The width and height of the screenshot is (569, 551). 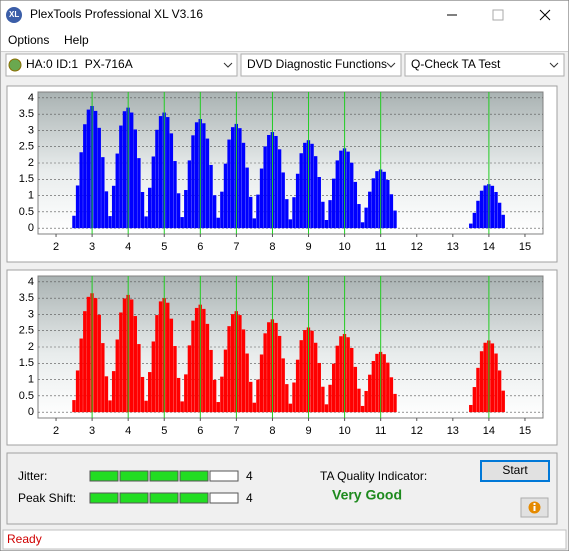 What do you see at coordinates (317, 64) in the screenshot?
I see `function-combo-text: DVD Diagnostic Functions` at bounding box center [317, 64].